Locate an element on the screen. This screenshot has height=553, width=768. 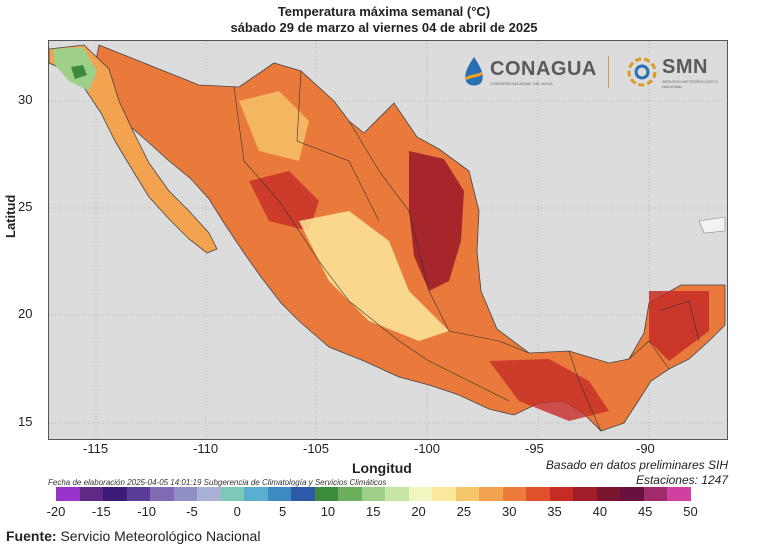
colorbar-tick-label: 50 is located at coordinates (690, 511).